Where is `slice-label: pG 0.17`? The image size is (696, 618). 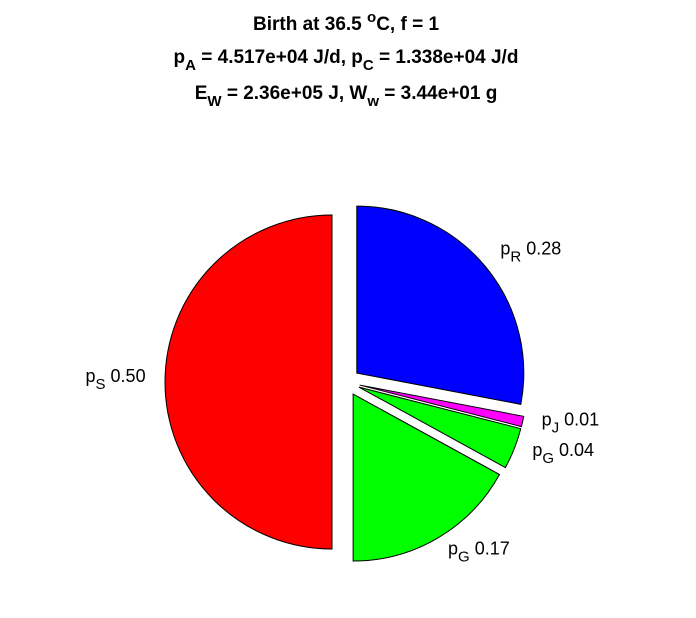 slice-label: pG 0.17 is located at coordinates (479, 551).